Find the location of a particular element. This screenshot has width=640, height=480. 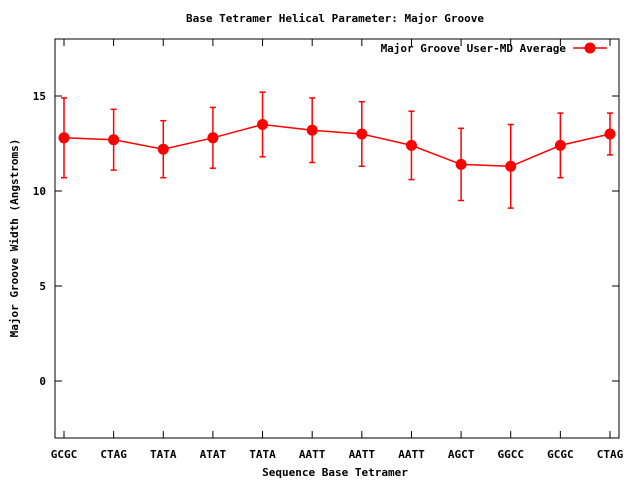

legend: Major Groove User-MD Average is located at coordinates (494, 48).